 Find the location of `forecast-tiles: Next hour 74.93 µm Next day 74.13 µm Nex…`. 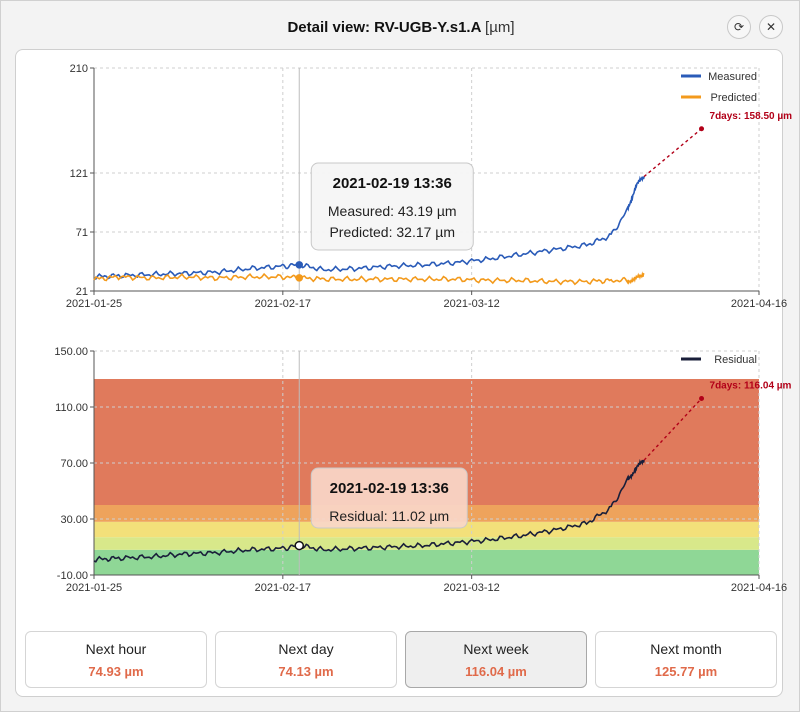

forecast-tiles: Next hour 74.93 µm Next day 74.13 µm Nex… is located at coordinates (401, 660).